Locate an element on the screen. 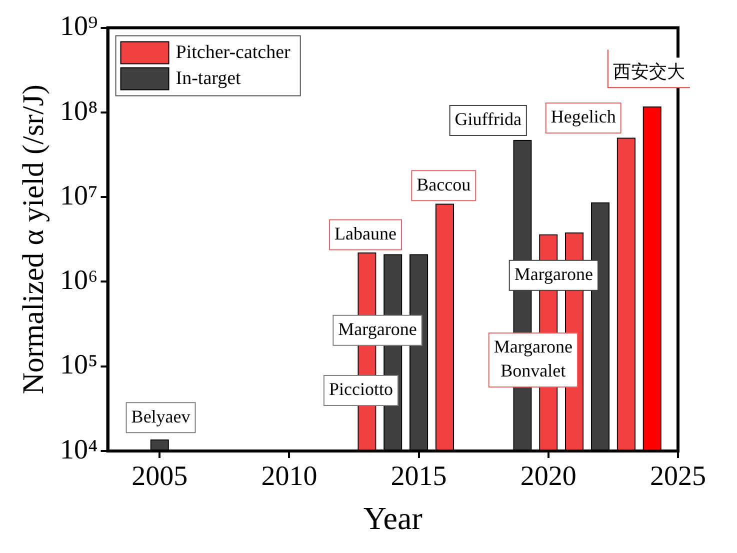 This screenshot has width=737, height=553. annotation: Picciotto is located at coordinates (360, 389).